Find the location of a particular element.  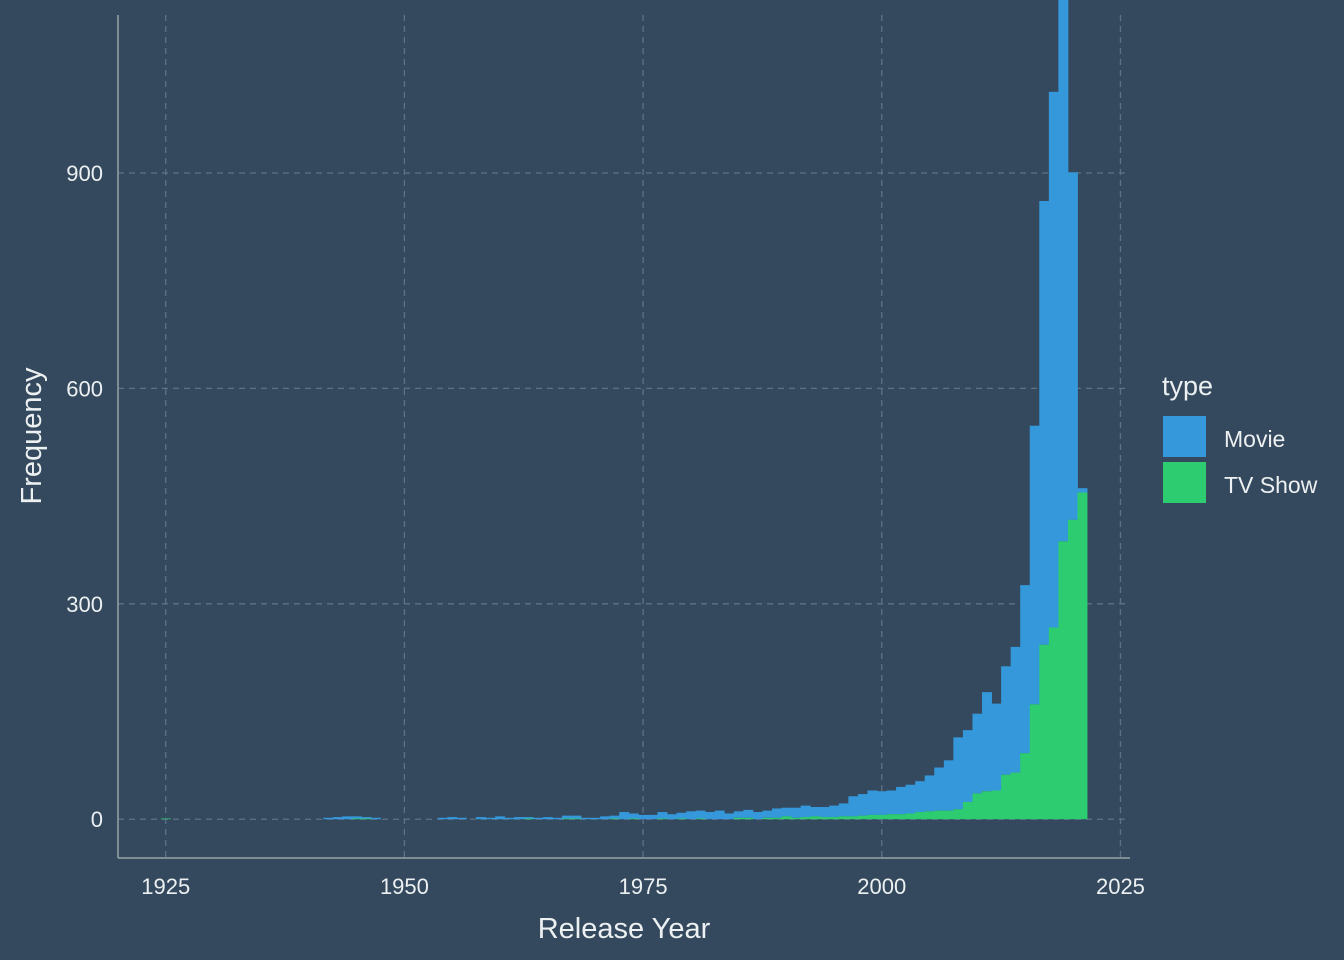

bar-tv-show-2011 is located at coordinates (987, 805).